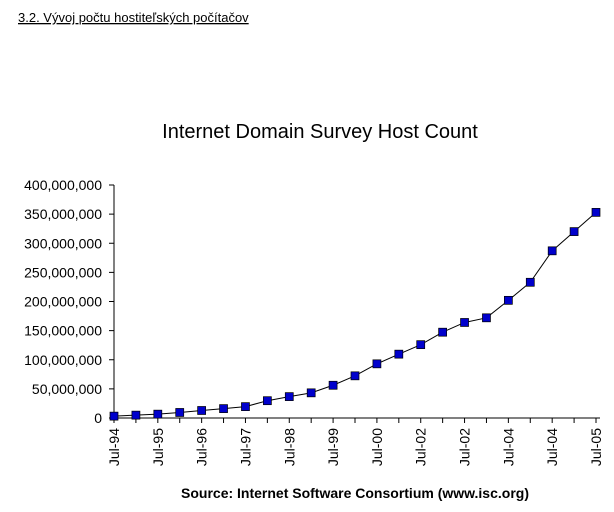 The image size is (614, 512). I want to click on x-tick-label: Jul-98, so click(289, 447).